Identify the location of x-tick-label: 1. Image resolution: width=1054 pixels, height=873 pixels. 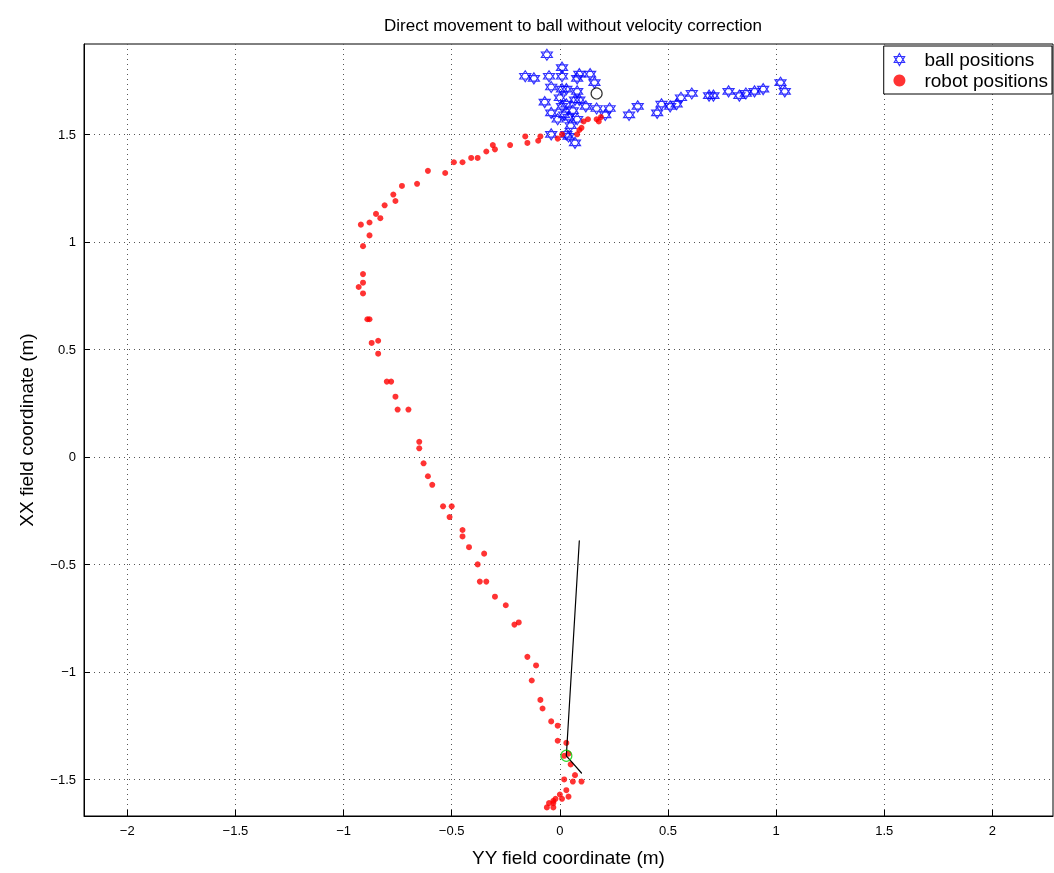
(776, 830).